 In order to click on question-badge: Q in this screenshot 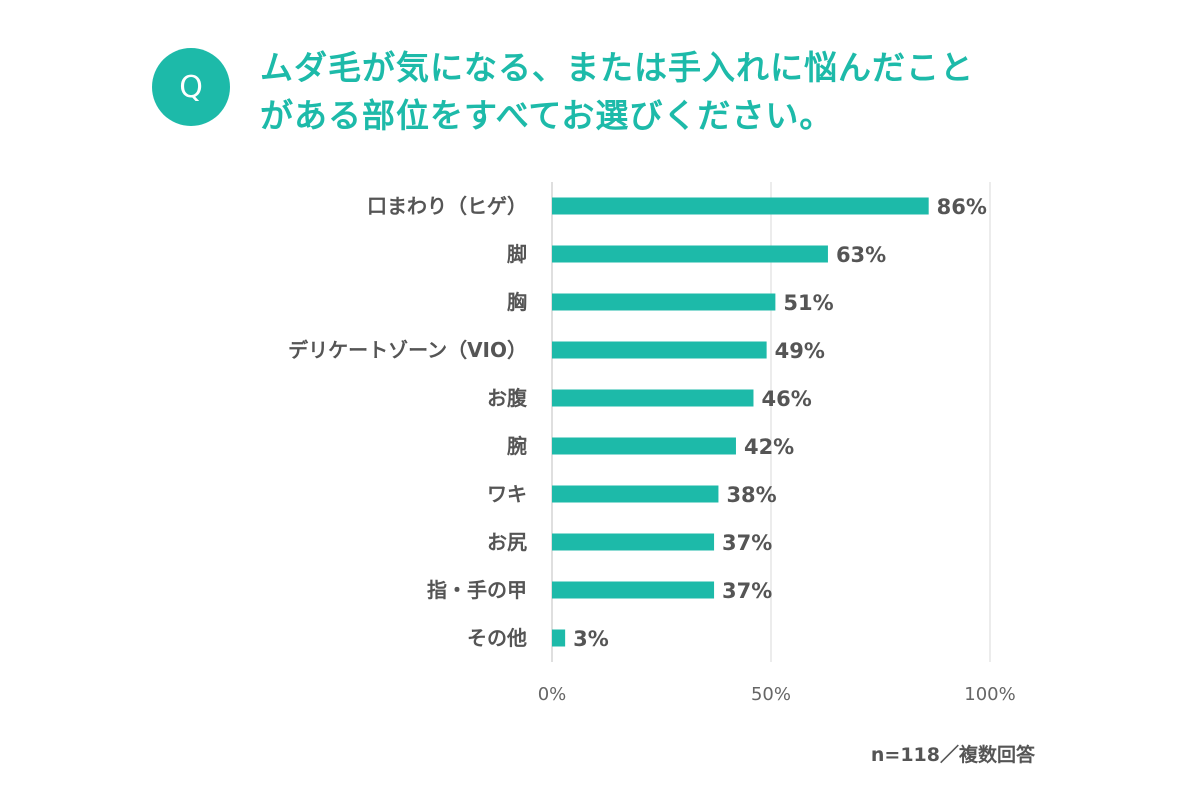, I will do `click(191, 87)`.